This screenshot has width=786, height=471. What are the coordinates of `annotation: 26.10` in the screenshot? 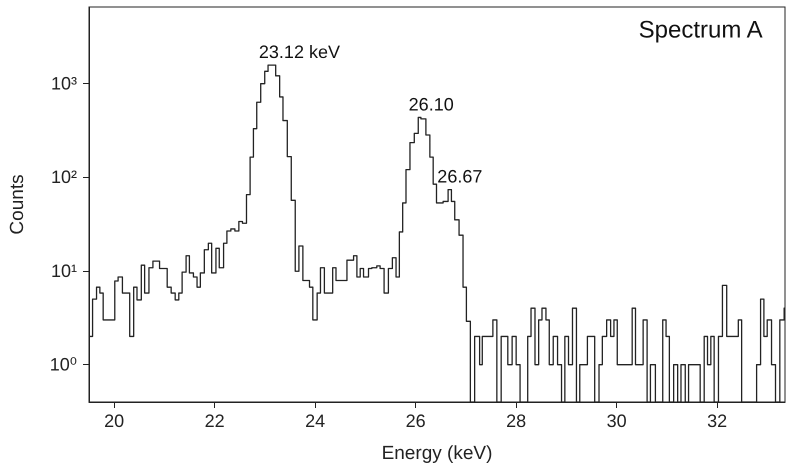 It's located at (431, 104).